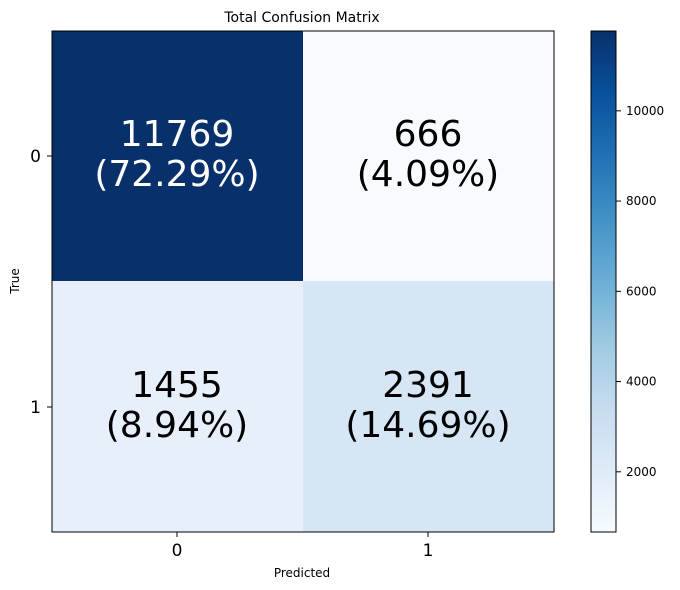 This screenshot has height=590, width=680. What do you see at coordinates (302, 573) in the screenshot?
I see `x-axis-label: Predicted` at bounding box center [302, 573].